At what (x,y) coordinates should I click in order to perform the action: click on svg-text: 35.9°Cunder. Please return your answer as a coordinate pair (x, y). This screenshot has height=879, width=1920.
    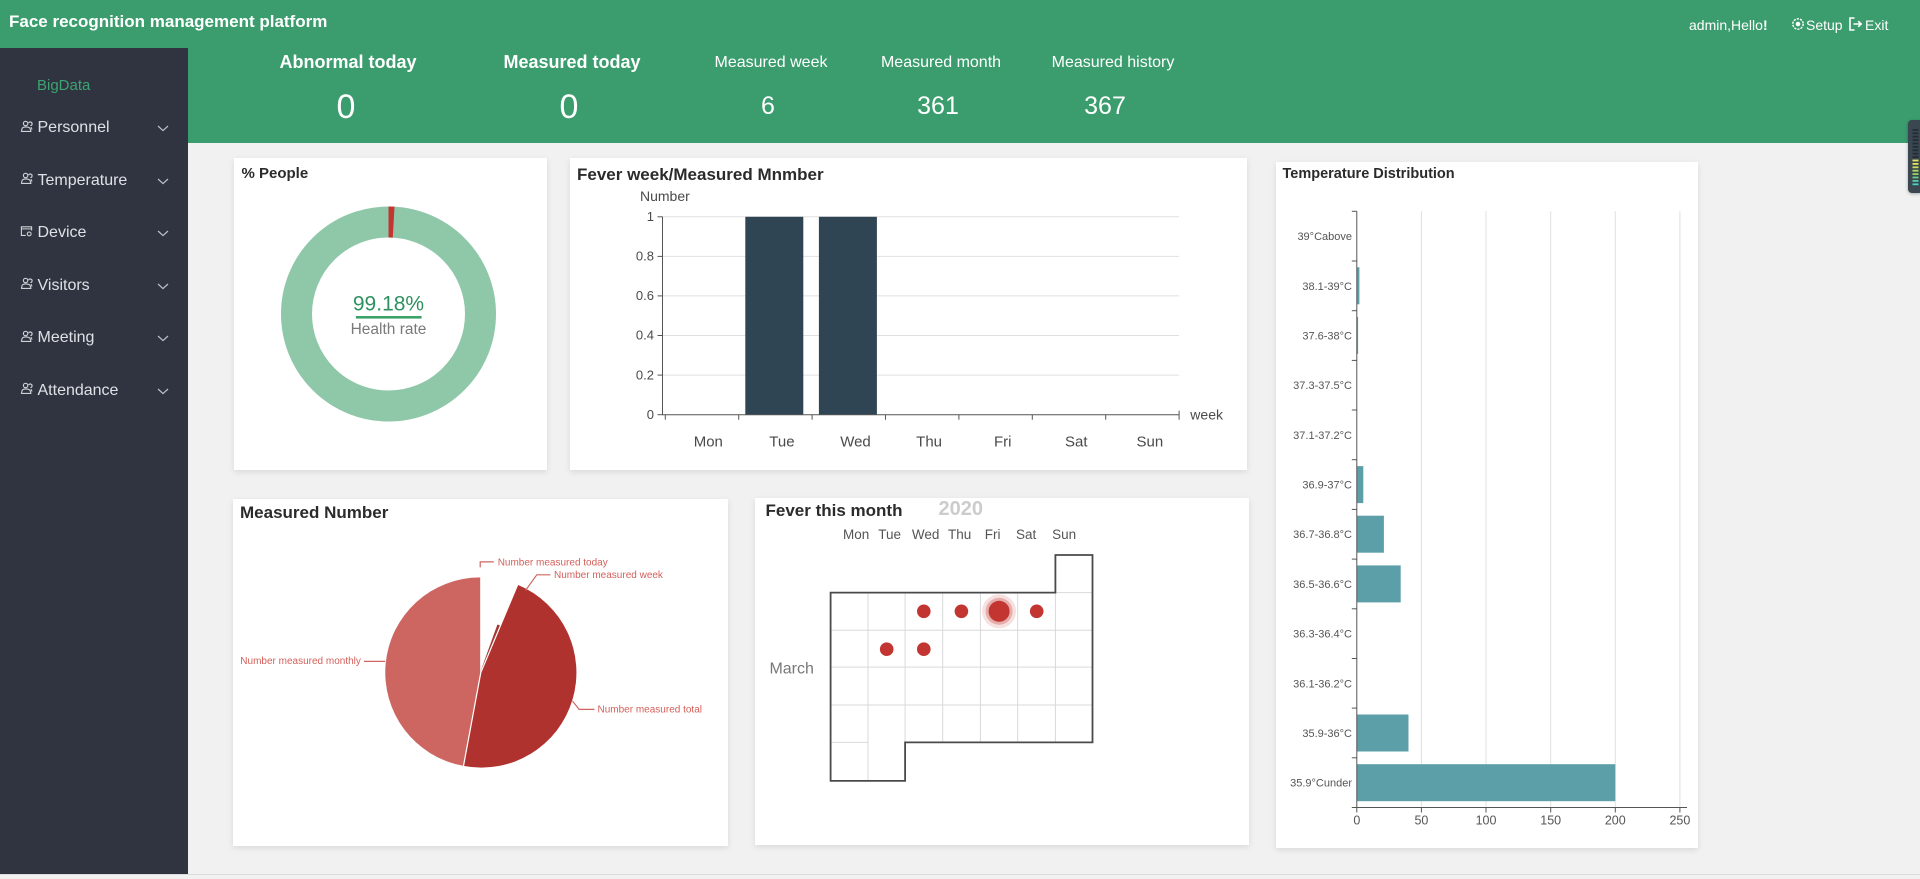
    Looking at the image, I should click on (1321, 783).